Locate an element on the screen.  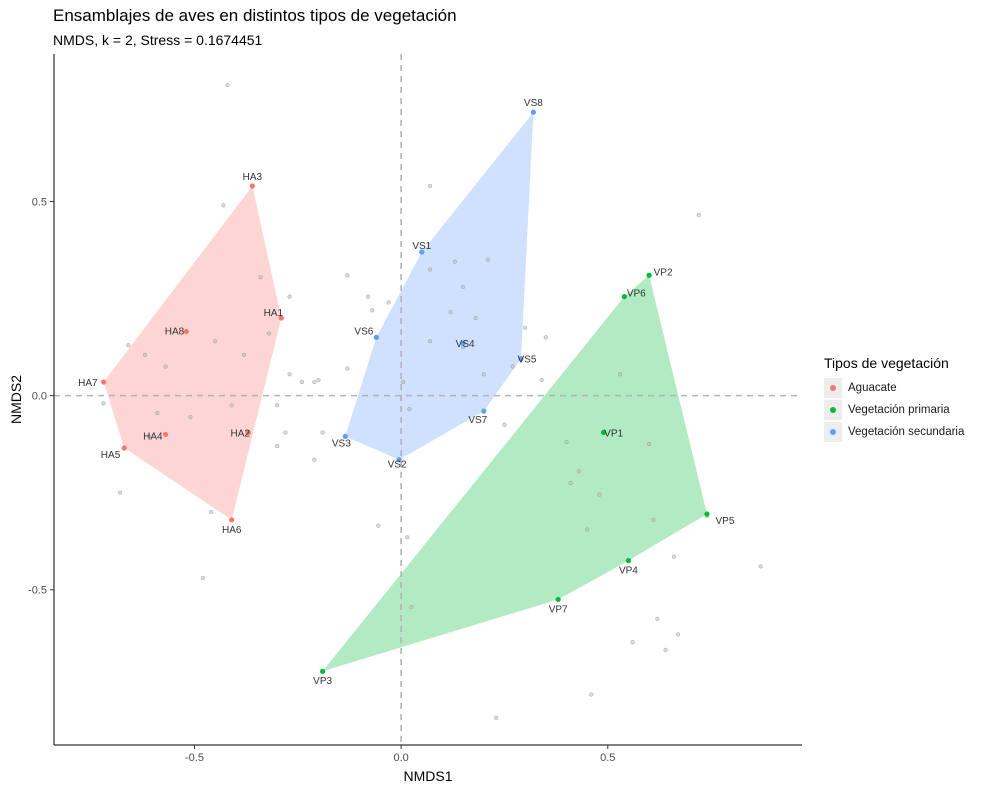
point-label-ha2: HA2 is located at coordinates (241, 433).